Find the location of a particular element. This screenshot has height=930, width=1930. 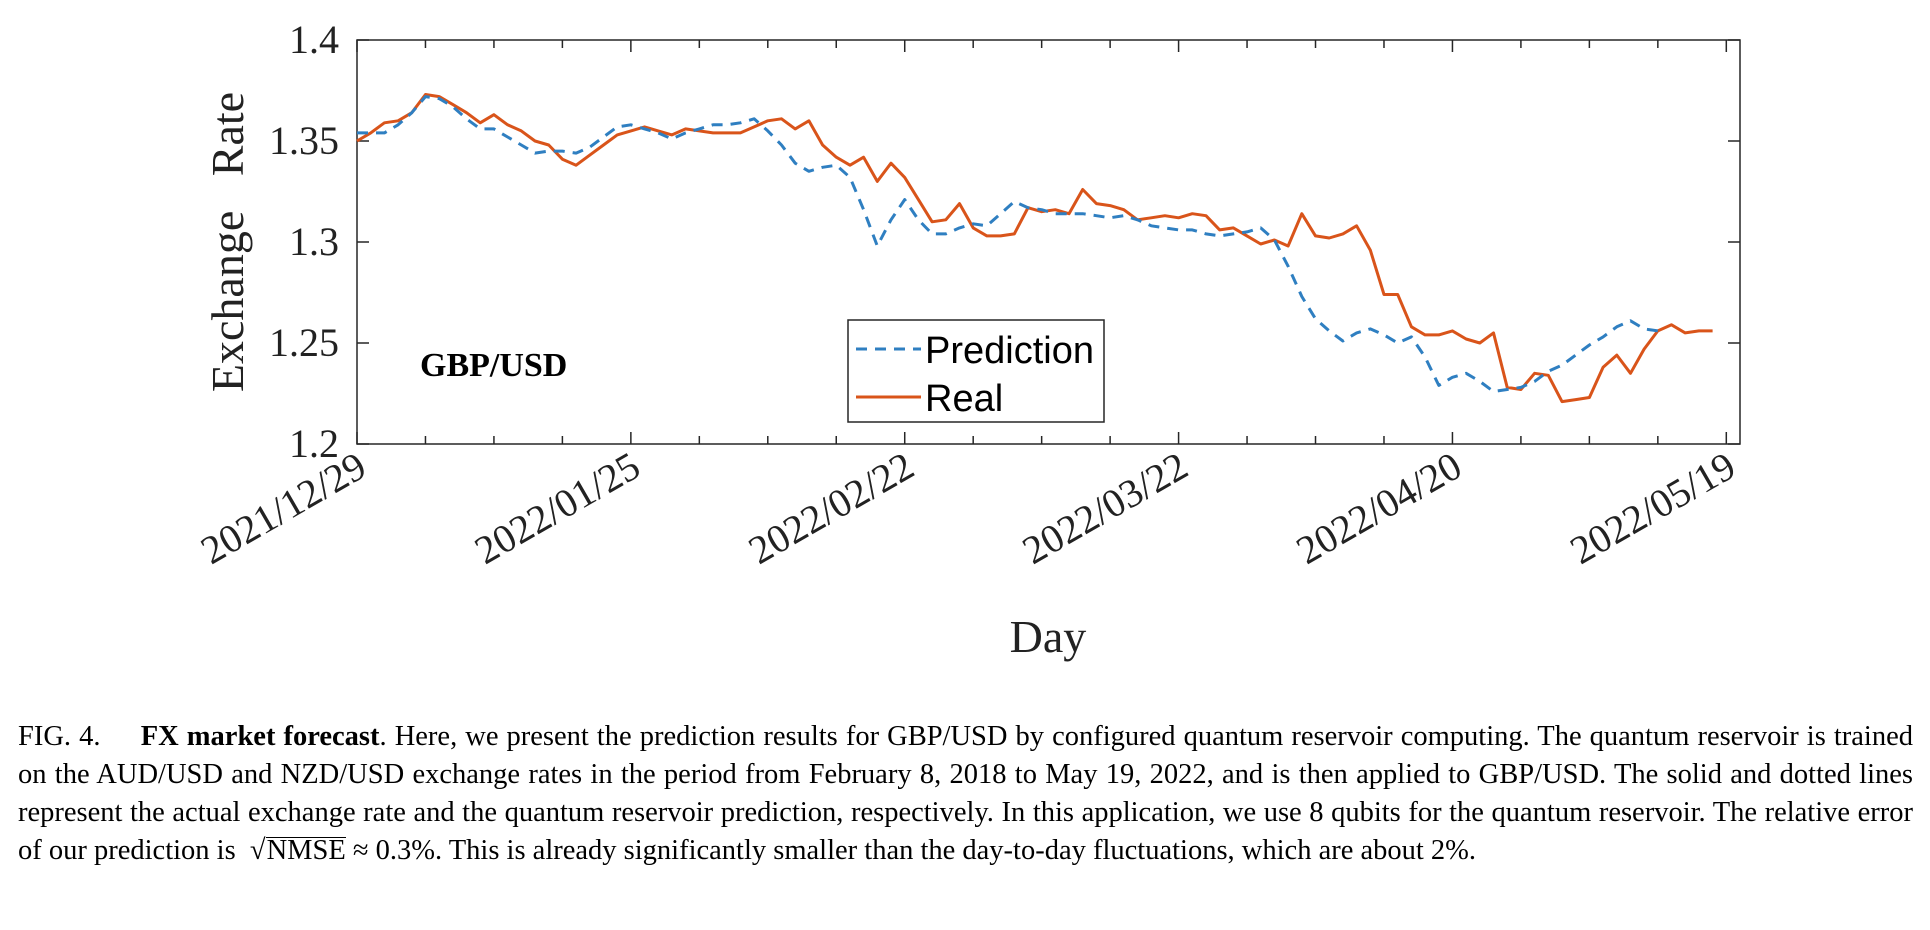

y-tick-label: 1.35 is located at coordinates (304, 140).